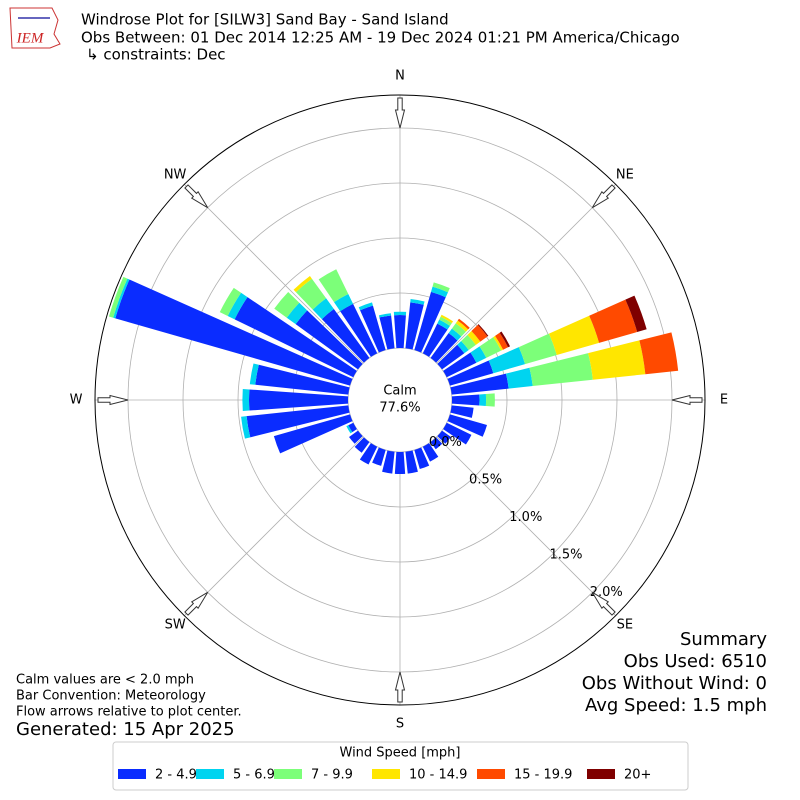 This screenshot has width=800, height=800. What do you see at coordinates (676, 705) in the screenshot?
I see `summary-line: Avg Speed: 1.5 mph` at bounding box center [676, 705].